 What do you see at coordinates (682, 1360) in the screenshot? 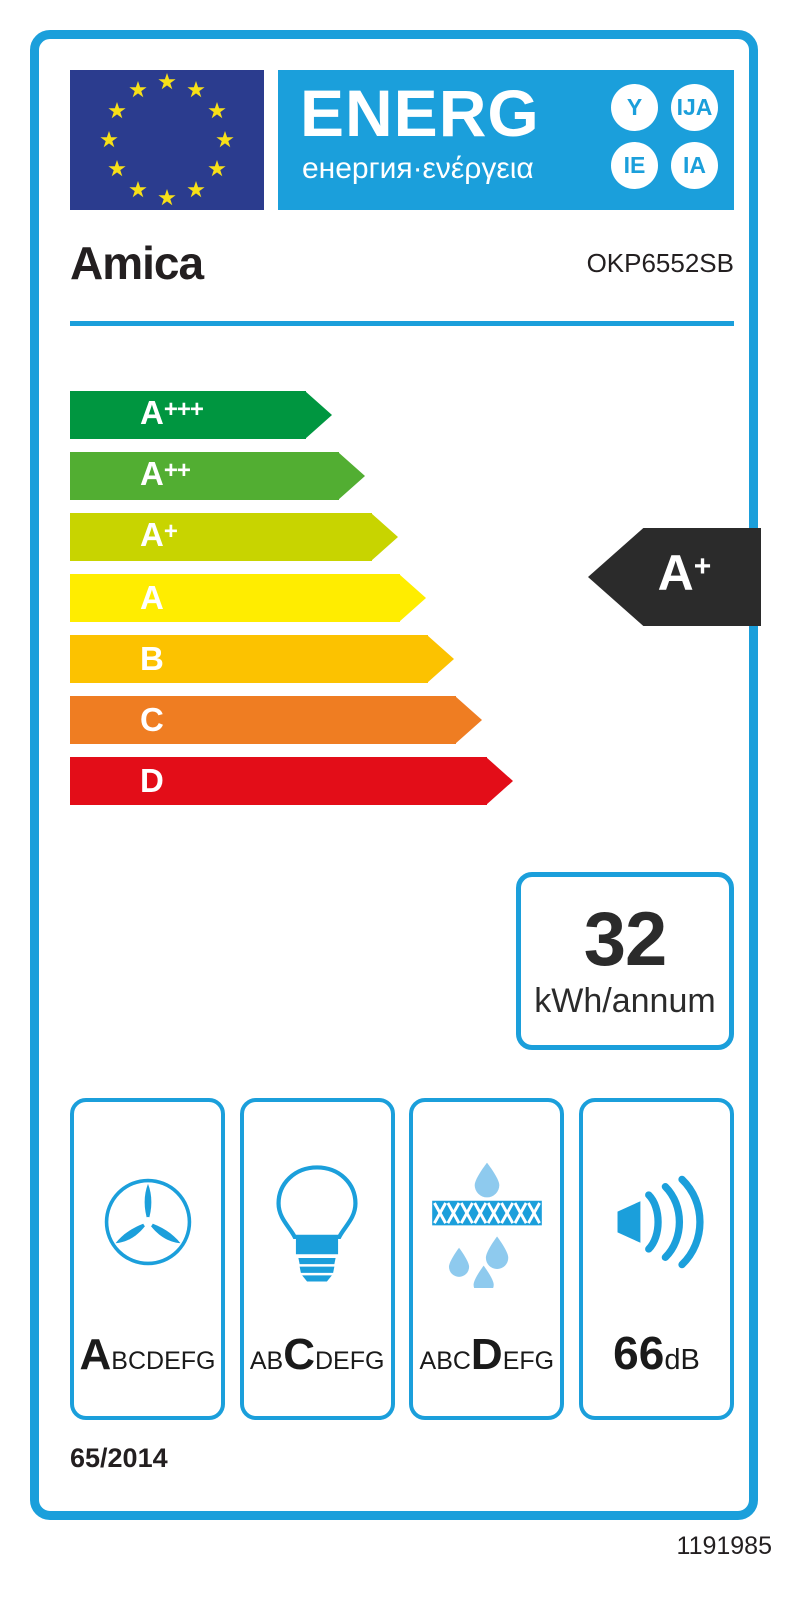
I see `noise-unit: dB` at bounding box center [682, 1360].